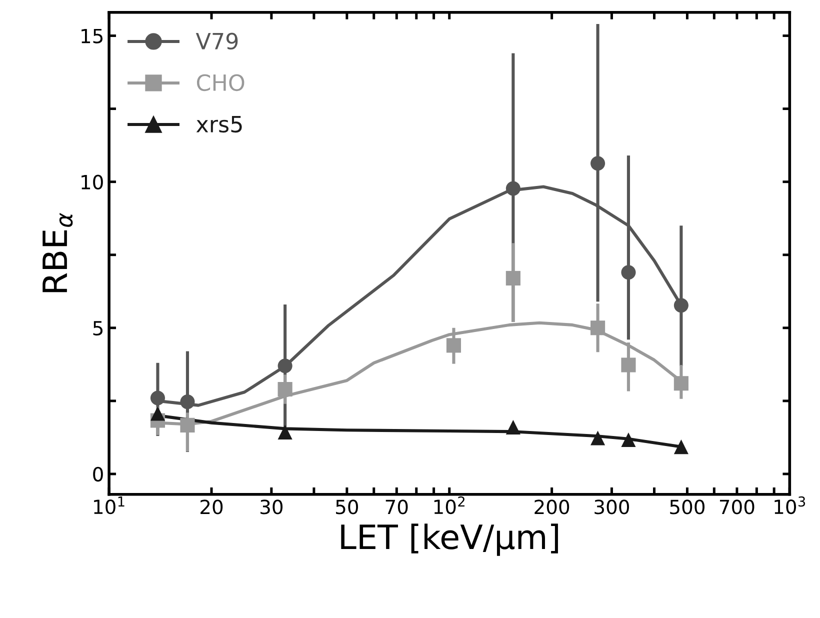 The image size is (820, 618). What do you see at coordinates (611, 507) in the screenshot?
I see `x-tick-label: 300` at bounding box center [611, 507].